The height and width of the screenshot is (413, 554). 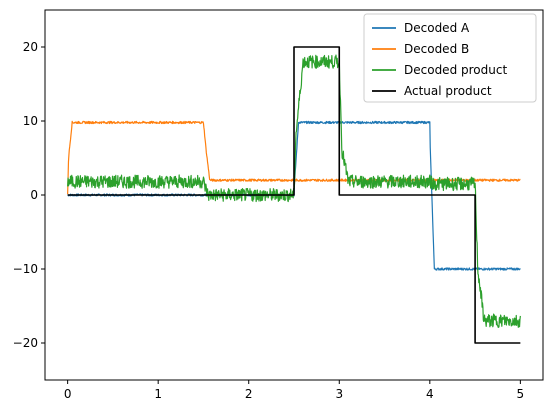 I want to click on y-tick-label: 0, so click(x=34, y=195).